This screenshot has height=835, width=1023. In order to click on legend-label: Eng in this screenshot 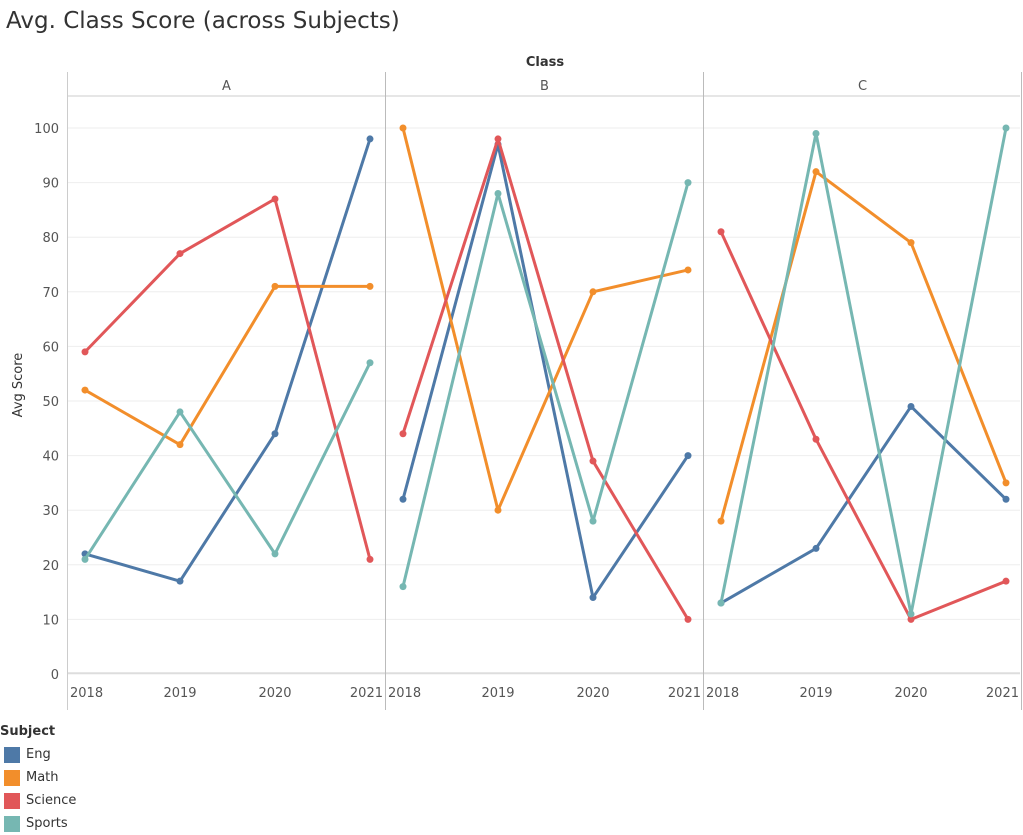, I will do `click(38, 754)`.